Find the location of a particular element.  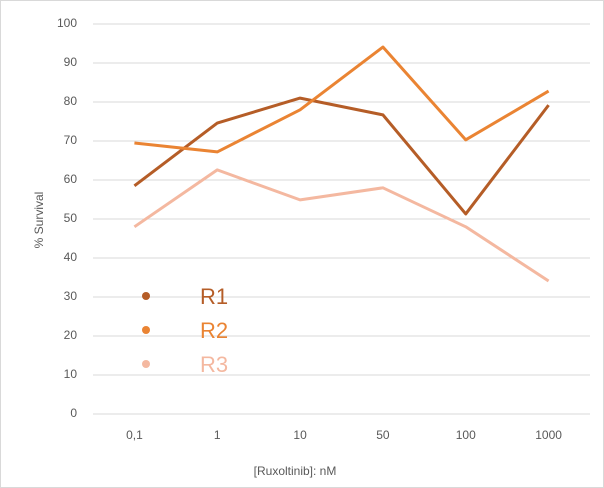

y-tick-label: 50 is located at coordinates (71, 218).